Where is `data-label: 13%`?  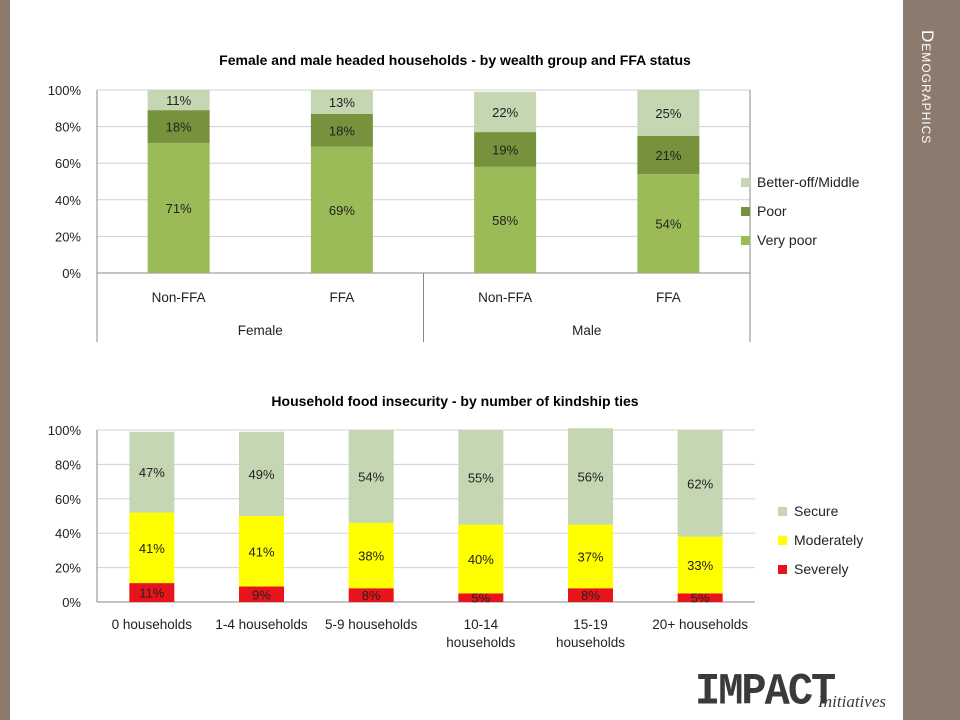 data-label: 13% is located at coordinates (342, 102).